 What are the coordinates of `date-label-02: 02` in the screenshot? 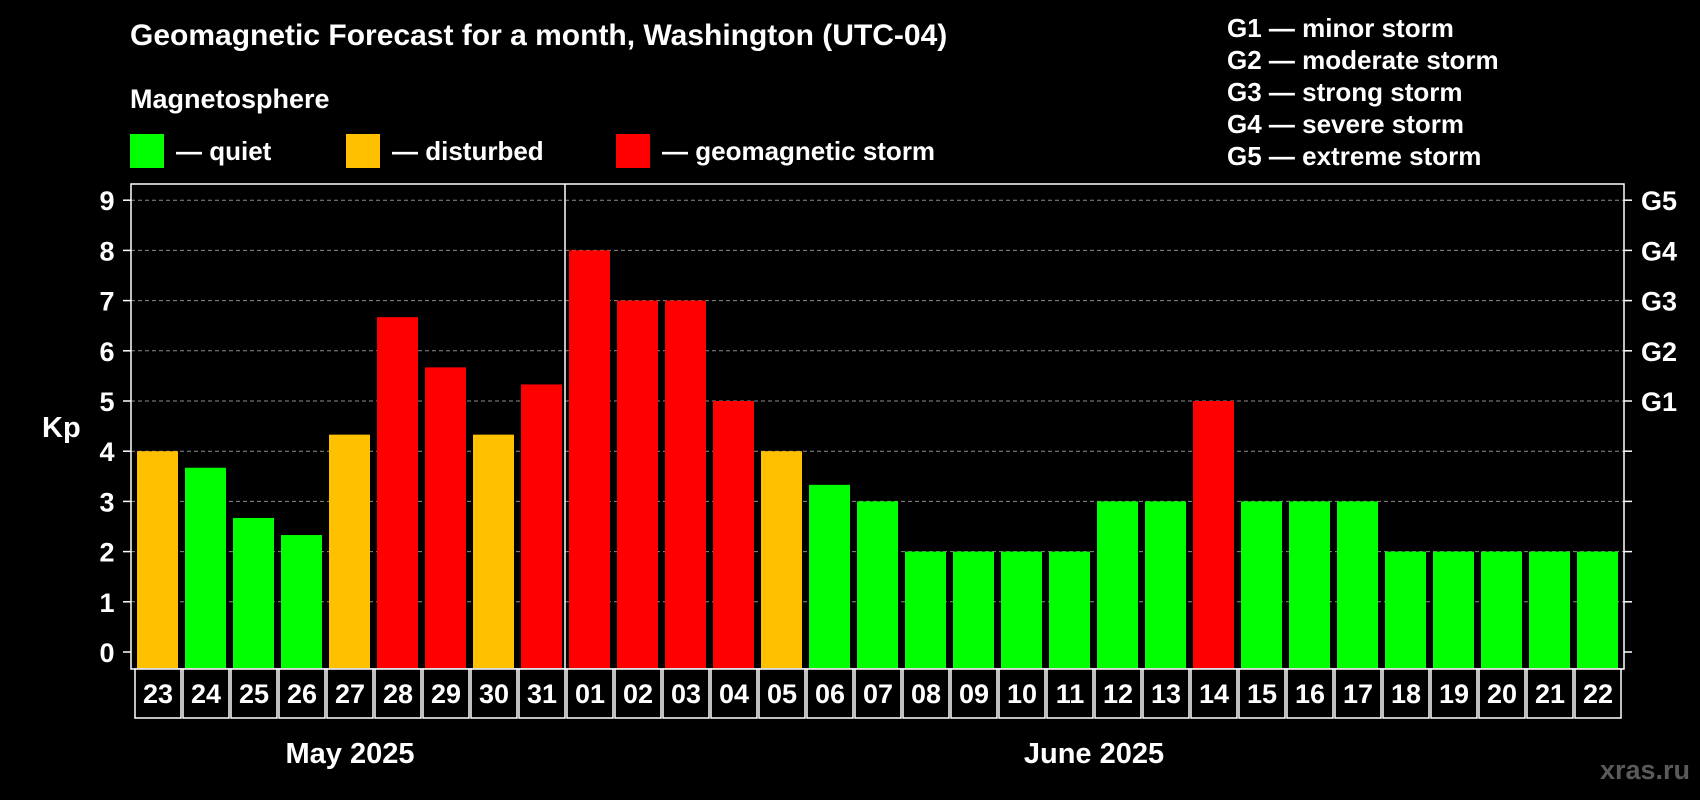 It's located at (638, 694).